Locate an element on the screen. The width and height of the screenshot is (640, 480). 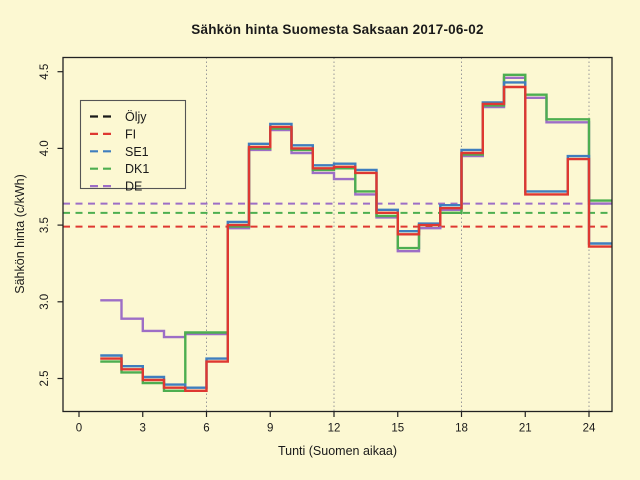
legend: Öljy FI SE1 DK1 DE is located at coordinates (133, 146).